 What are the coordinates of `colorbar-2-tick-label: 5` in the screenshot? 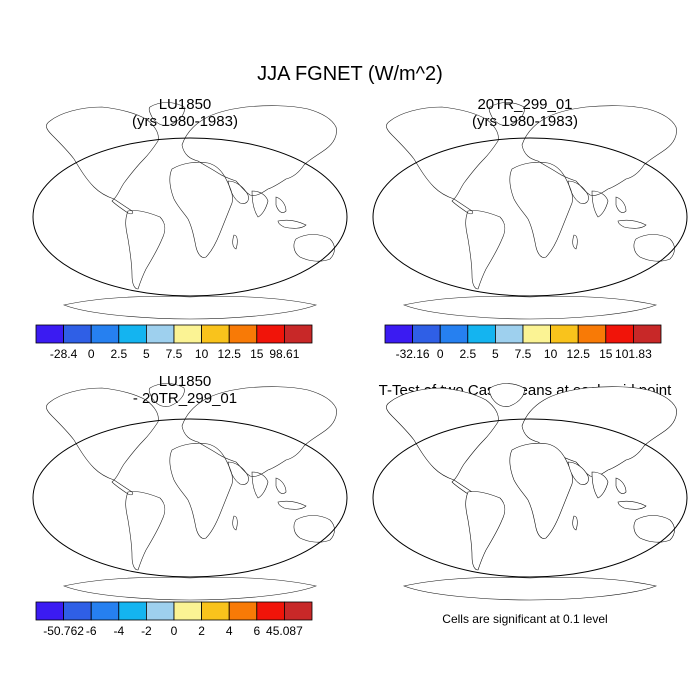 It's located at (495, 354).